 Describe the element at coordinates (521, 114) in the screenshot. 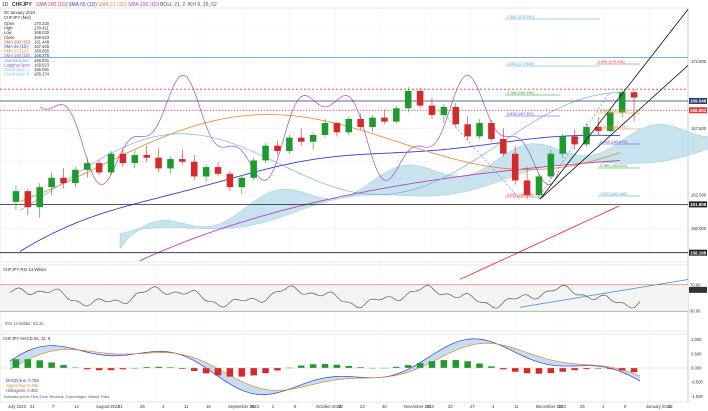

I see `fib-level-label: 0.618 (167.397)` at that location.